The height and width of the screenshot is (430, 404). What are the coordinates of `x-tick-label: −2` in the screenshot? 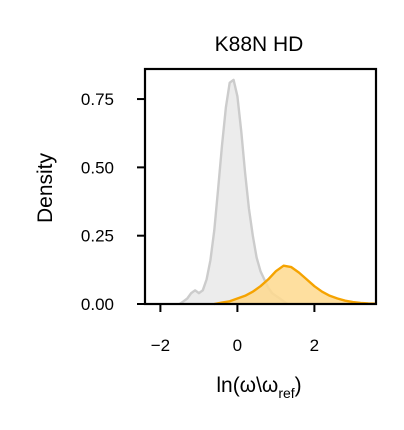 It's located at (160, 345).